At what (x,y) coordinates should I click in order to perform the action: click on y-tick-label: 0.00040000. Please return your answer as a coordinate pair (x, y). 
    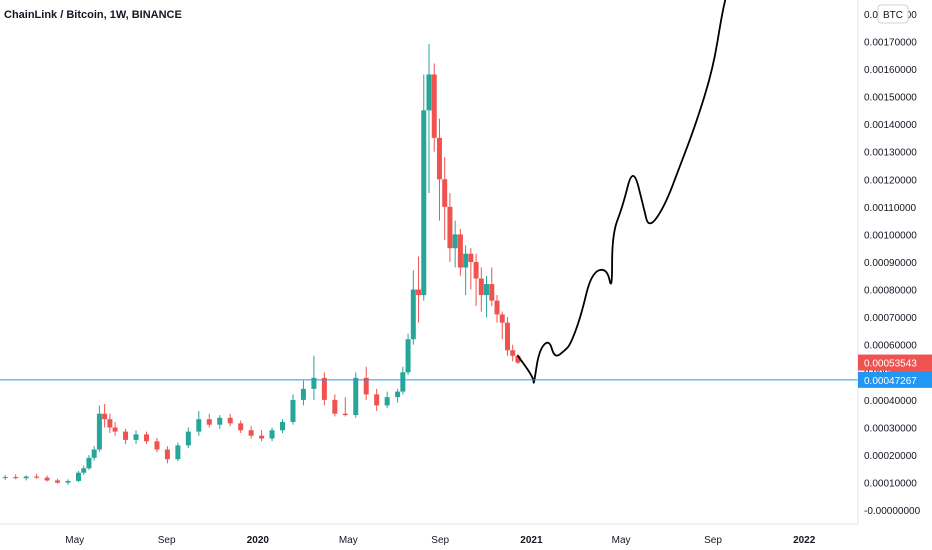
    Looking at the image, I should click on (890, 401).